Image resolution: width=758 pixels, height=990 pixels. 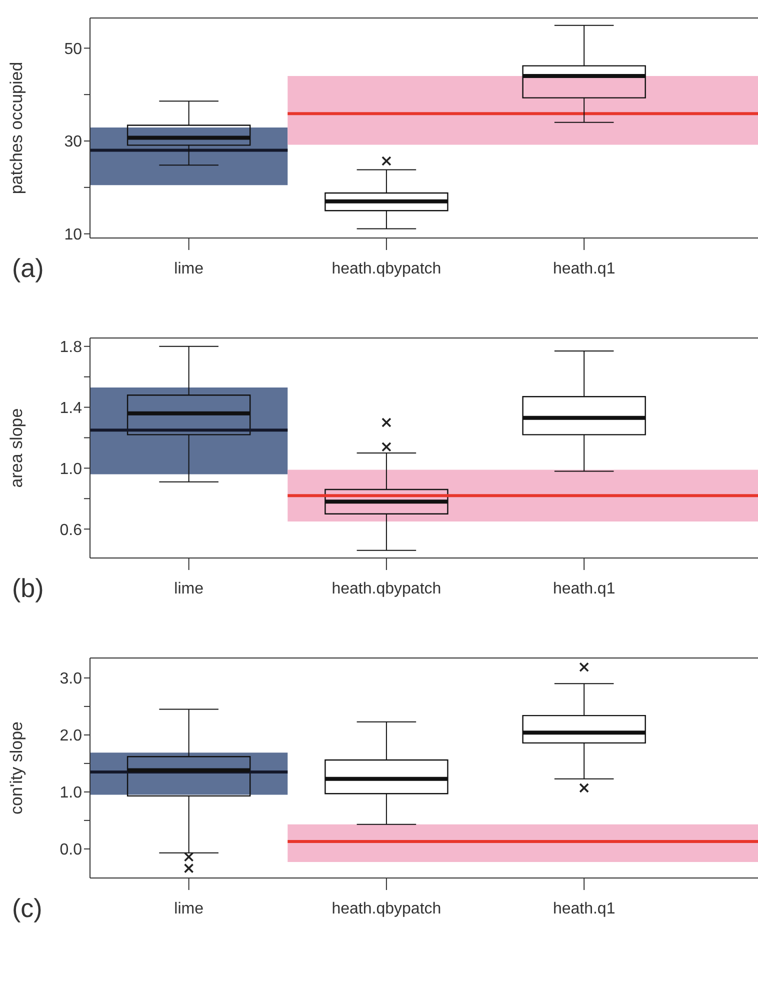 I want to click on text: (b), so click(x=28, y=588).